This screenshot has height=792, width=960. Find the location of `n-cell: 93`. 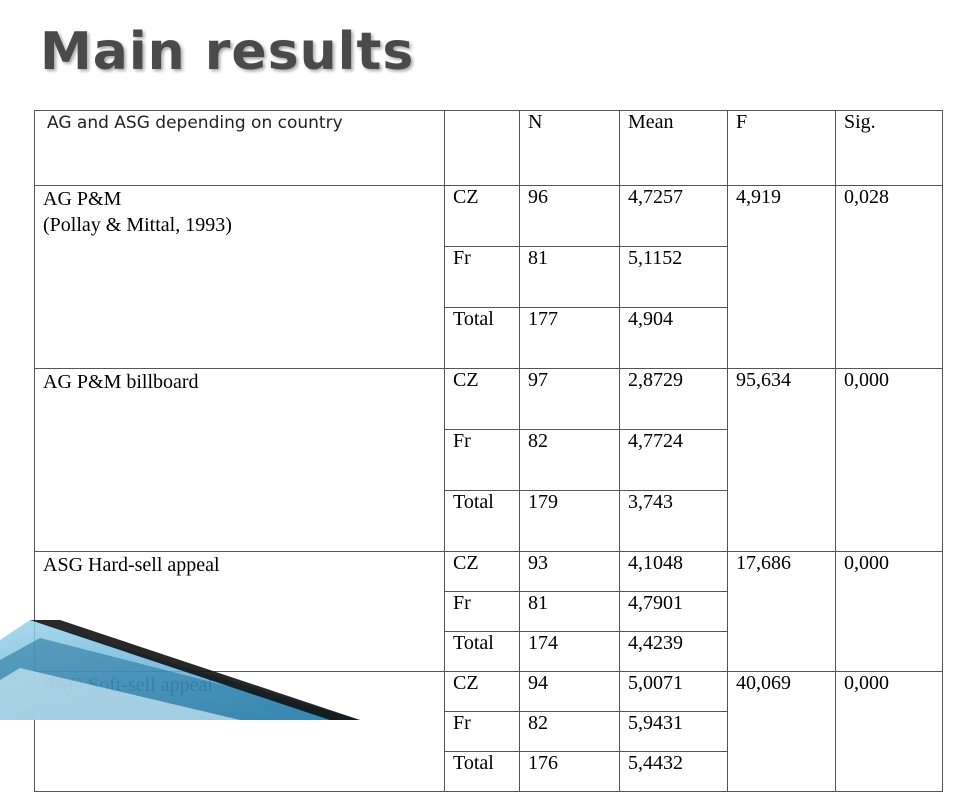

n-cell: 93 is located at coordinates (569, 571).